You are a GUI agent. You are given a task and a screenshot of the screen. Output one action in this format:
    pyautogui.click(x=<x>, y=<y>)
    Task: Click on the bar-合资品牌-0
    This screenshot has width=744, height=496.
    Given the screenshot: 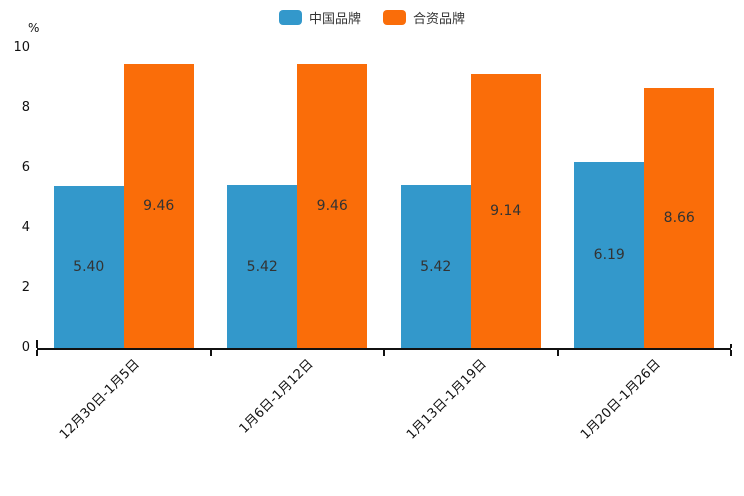 What is the action you would take?
    pyautogui.click(x=158, y=206)
    